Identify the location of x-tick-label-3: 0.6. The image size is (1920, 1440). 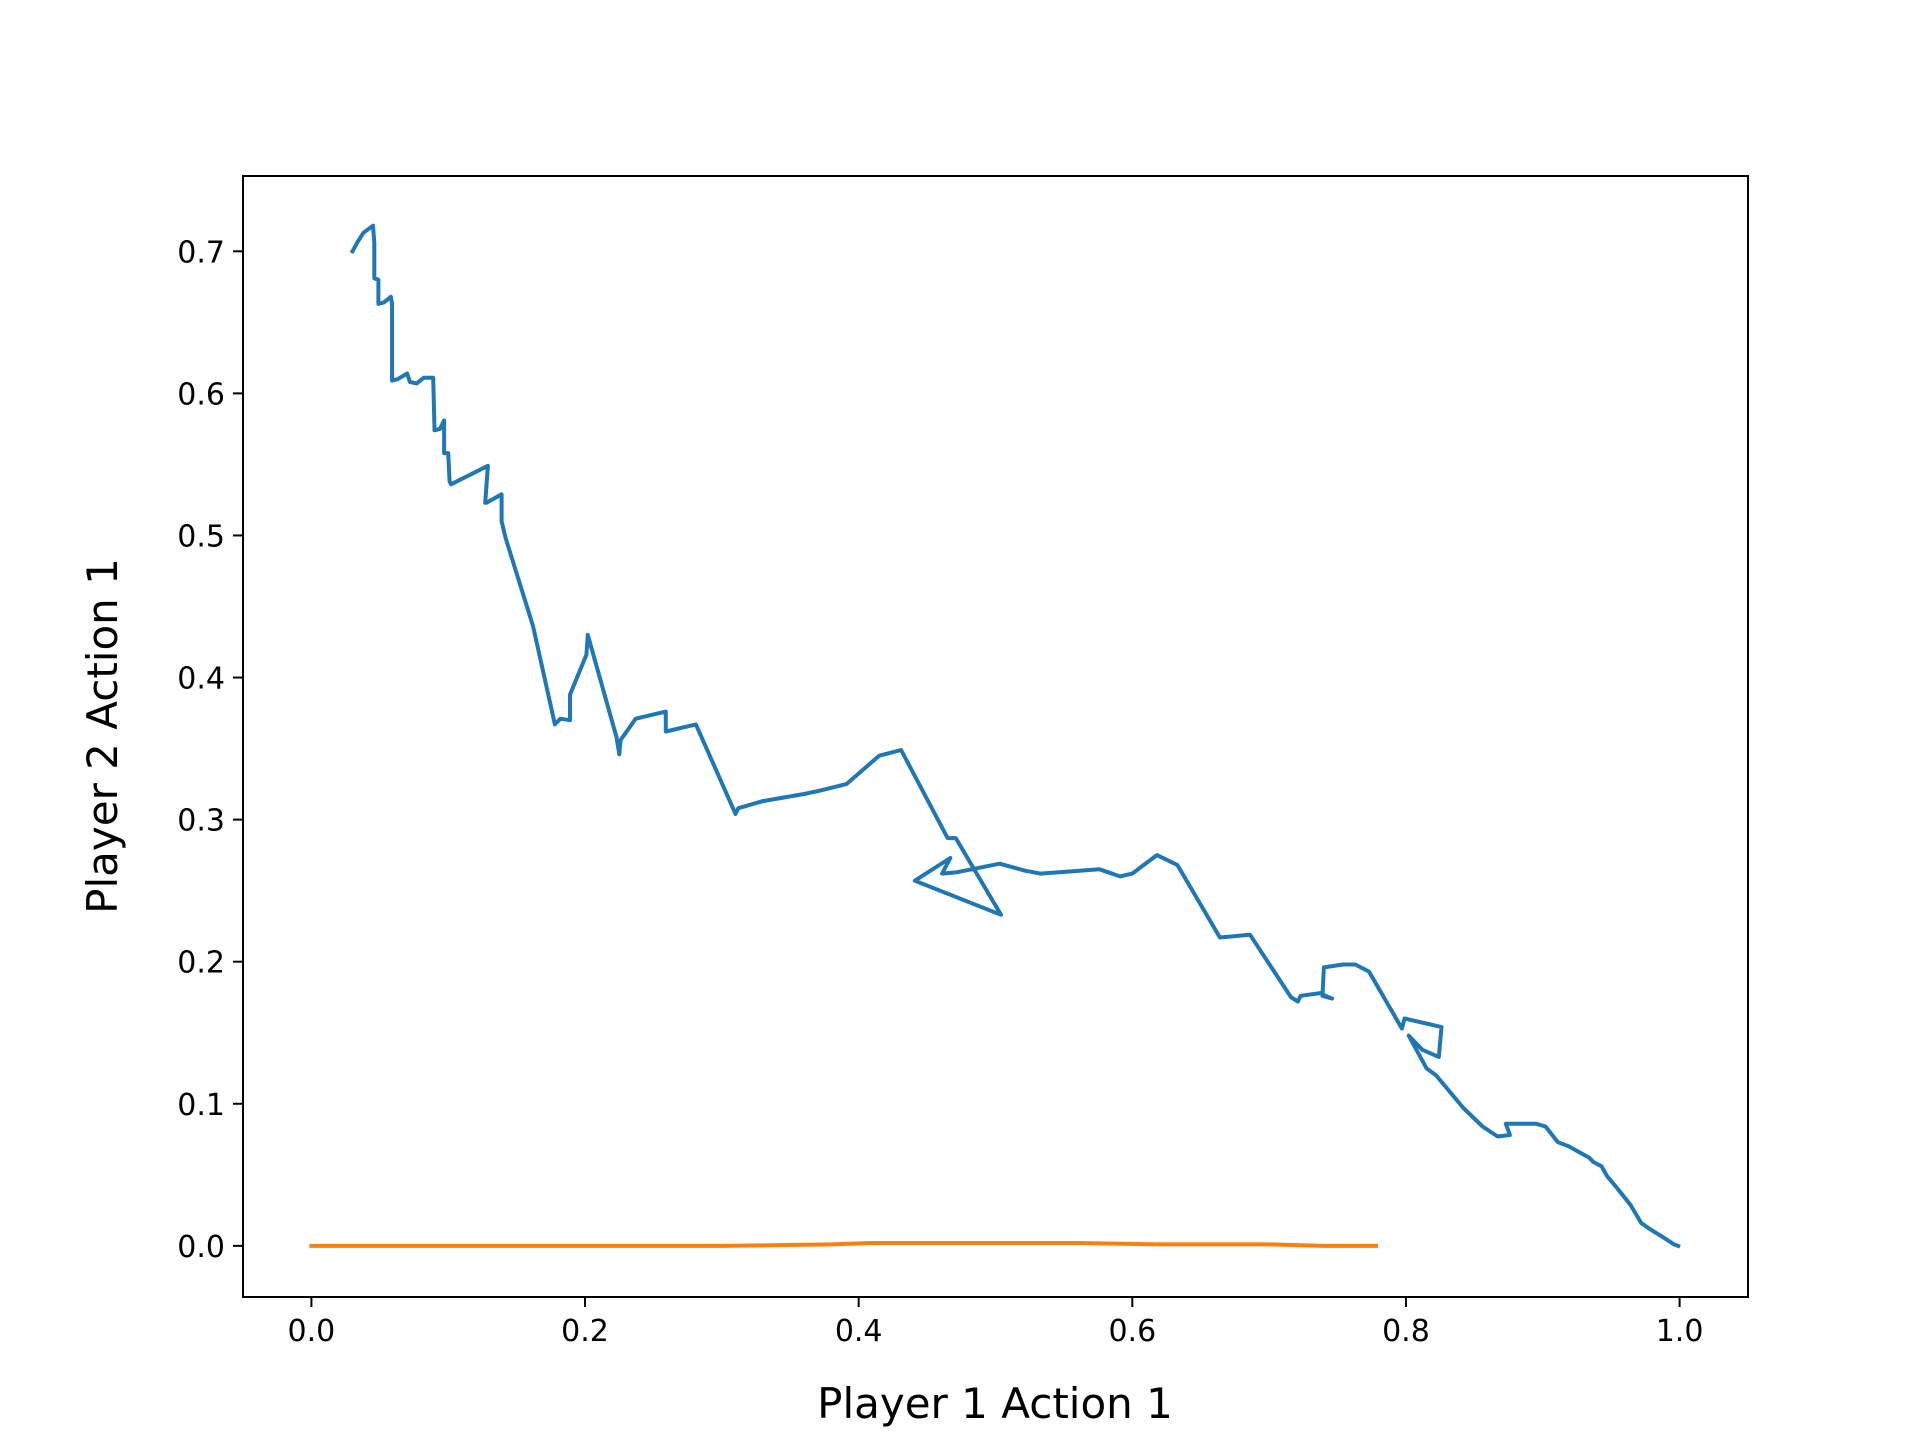
(1132, 1331).